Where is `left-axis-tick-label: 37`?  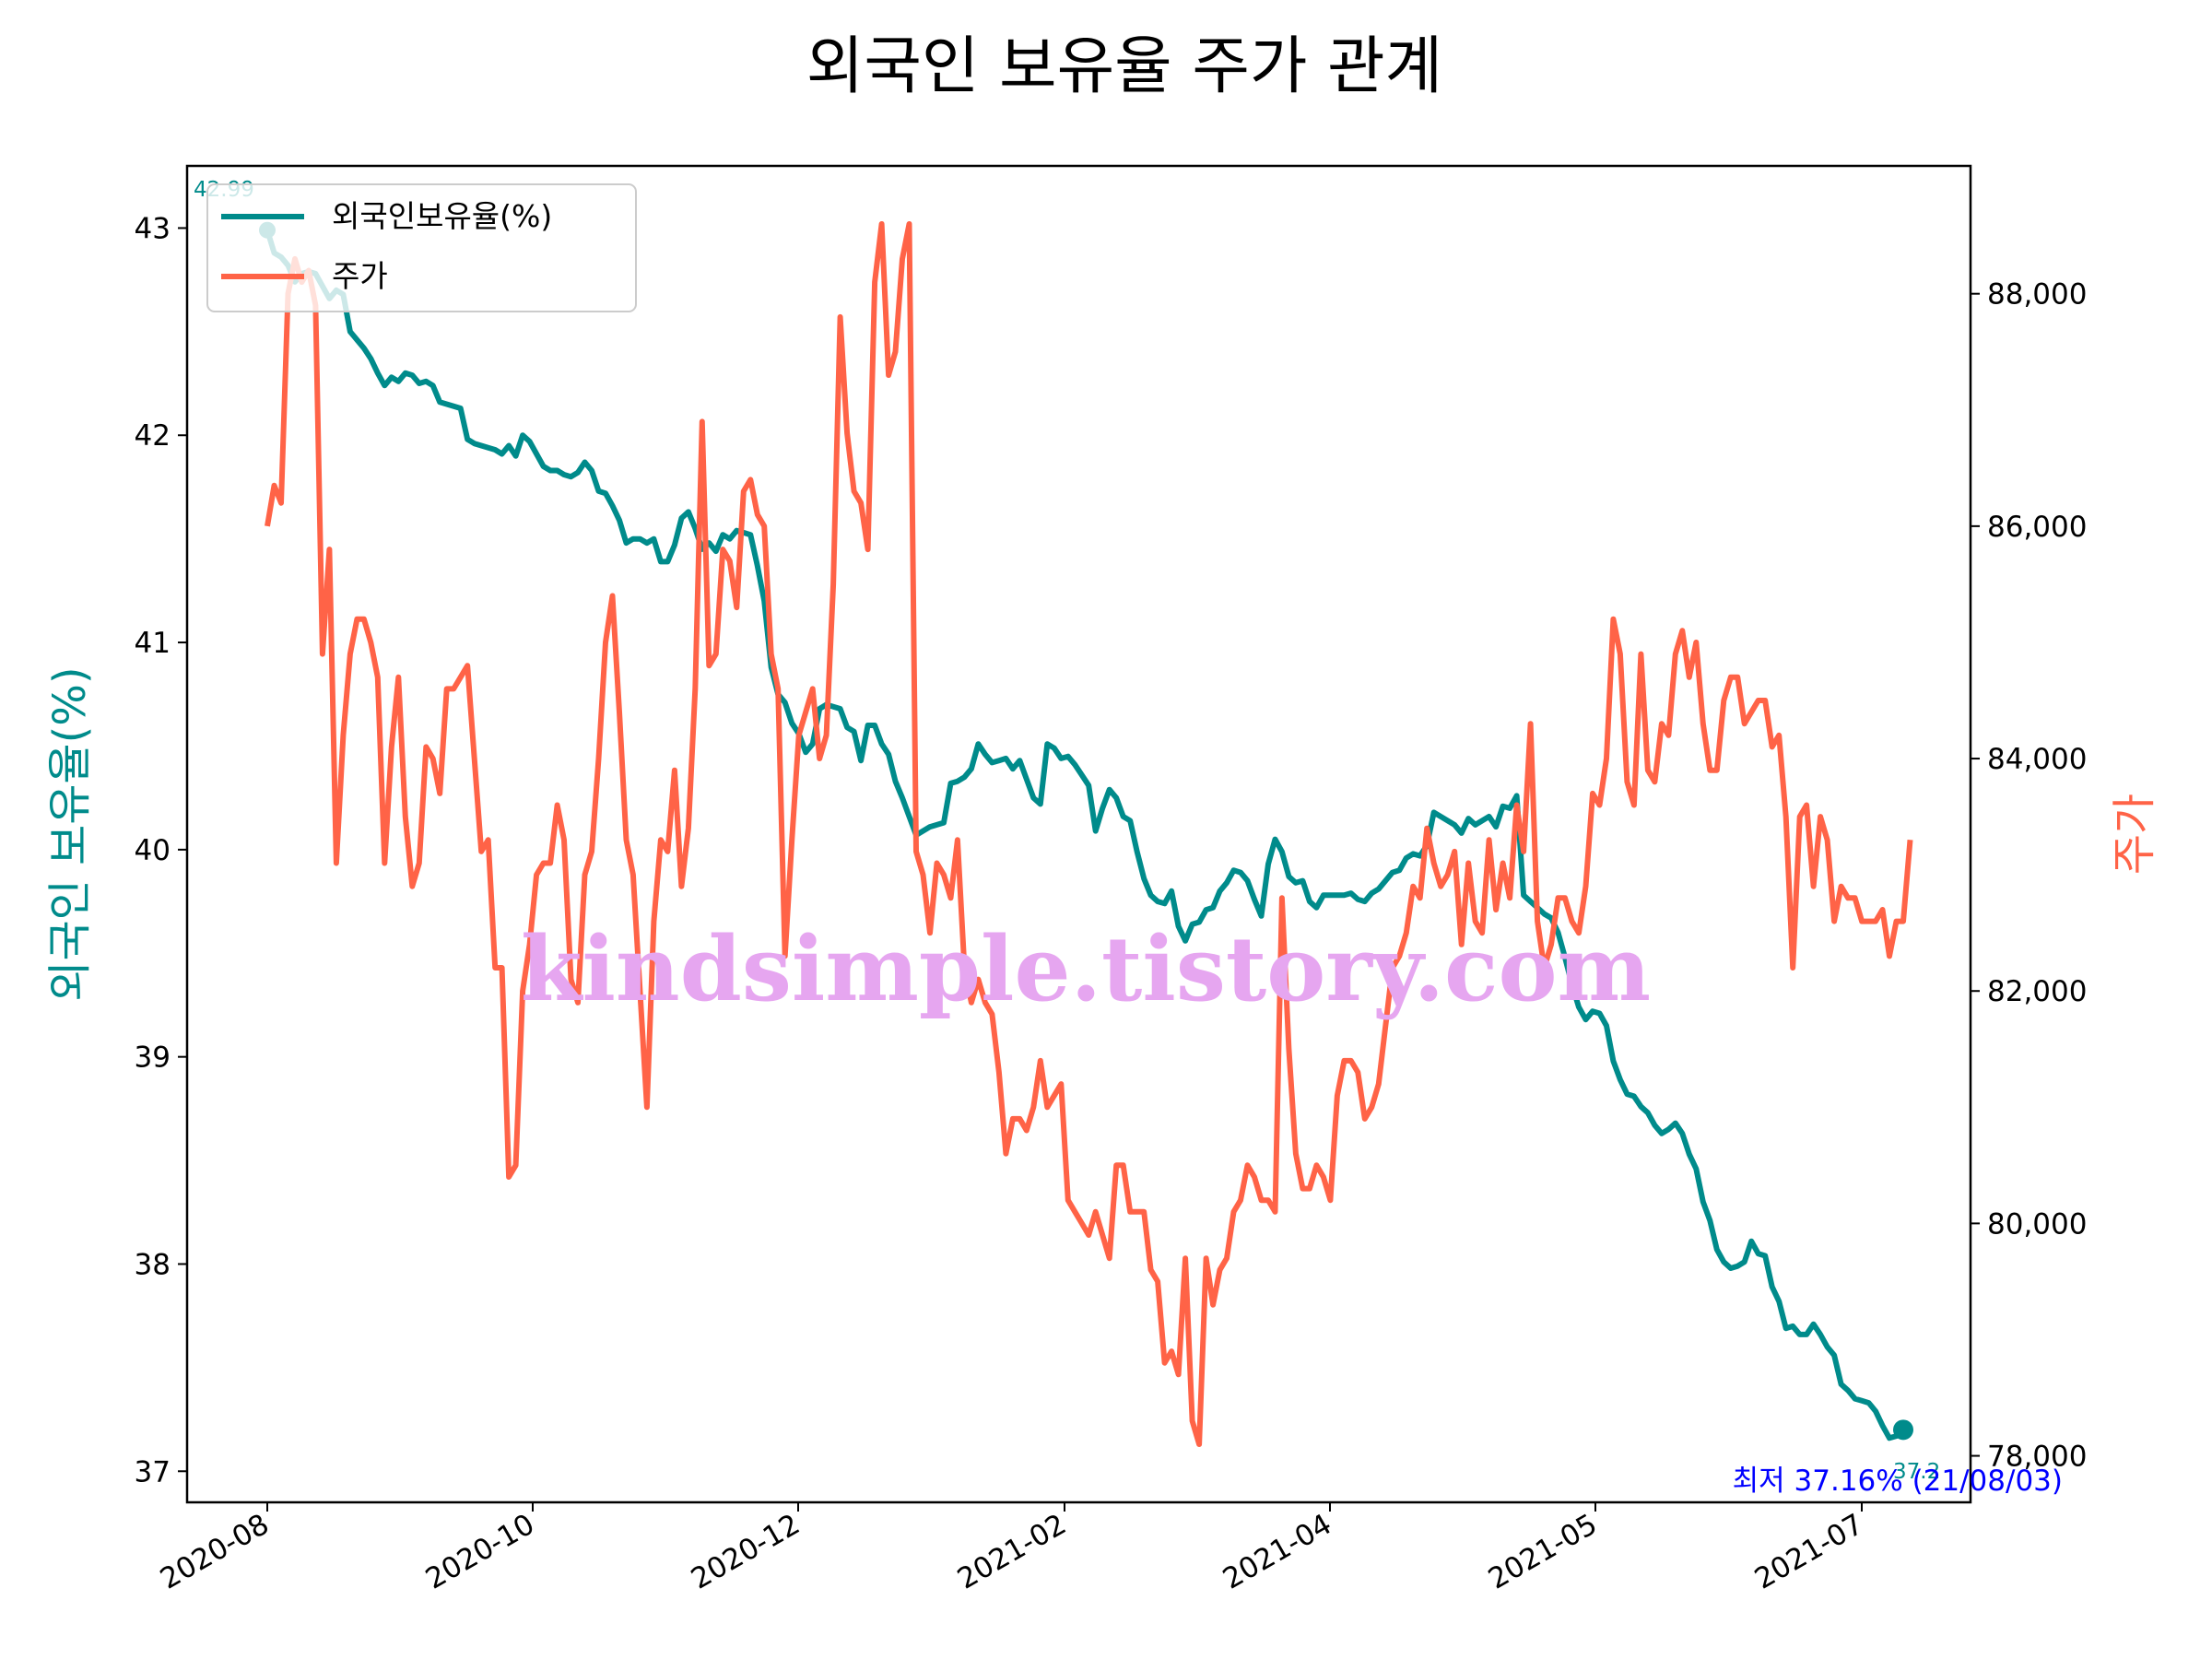
left-axis-tick-label: 37 is located at coordinates (153, 1471).